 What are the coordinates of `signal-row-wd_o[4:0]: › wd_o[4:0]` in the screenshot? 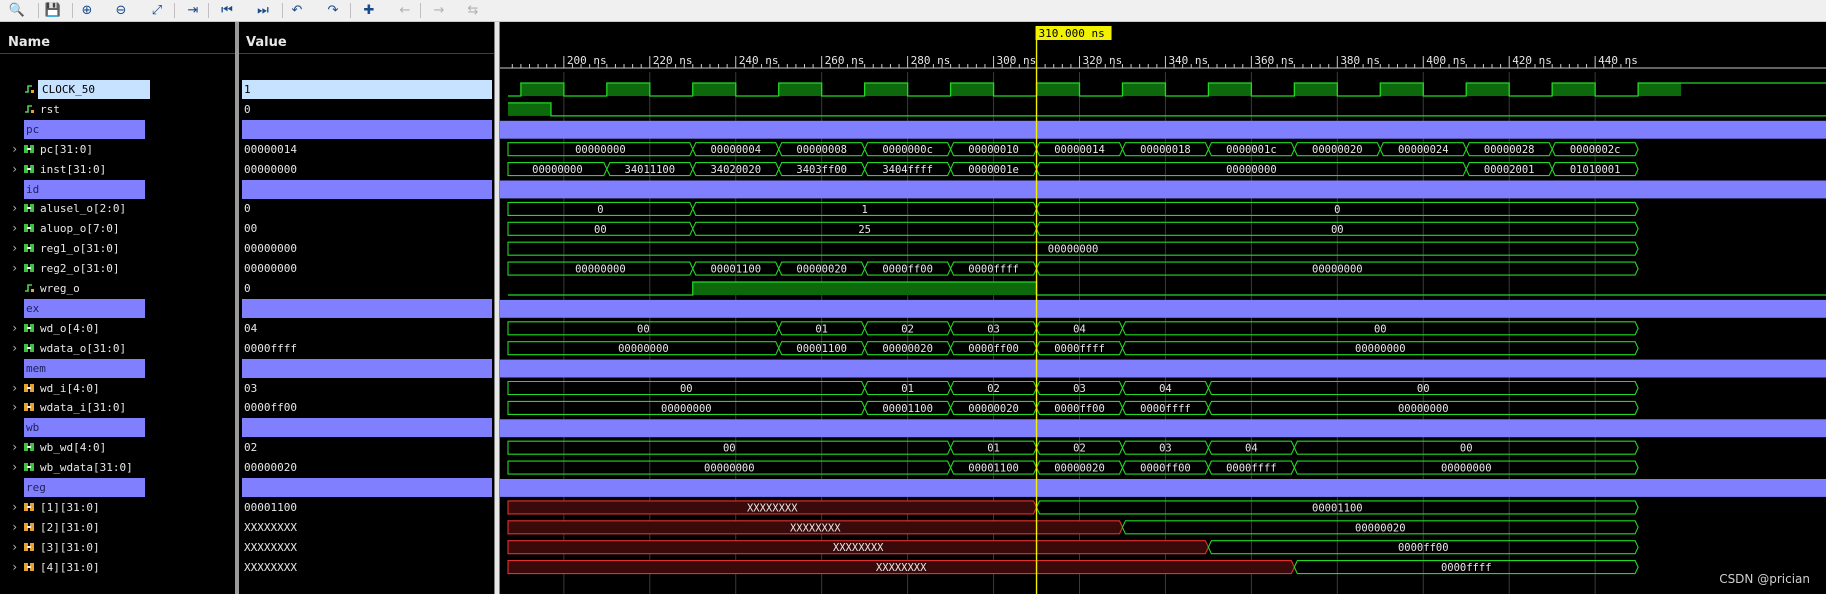 It's located at (117, 328).